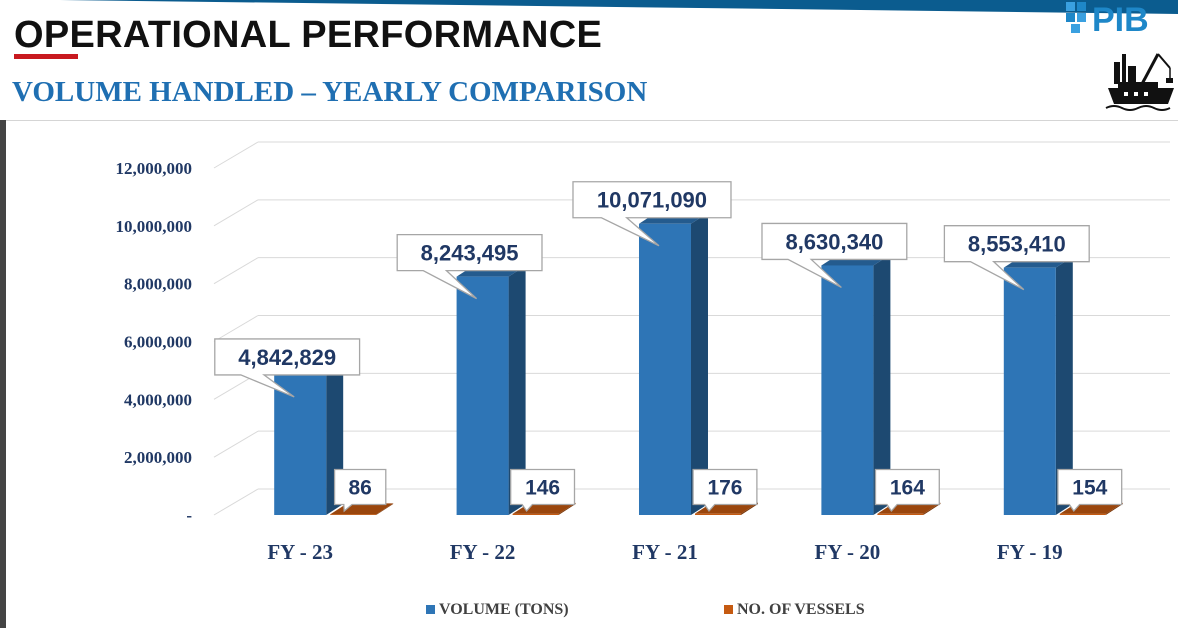 Image resolution: width=1178 pixels, height=628 pixels. Describe the element at coordinates (158, 342) in the screenshot. I see `y-tick-label: 6,000,000` at that location.